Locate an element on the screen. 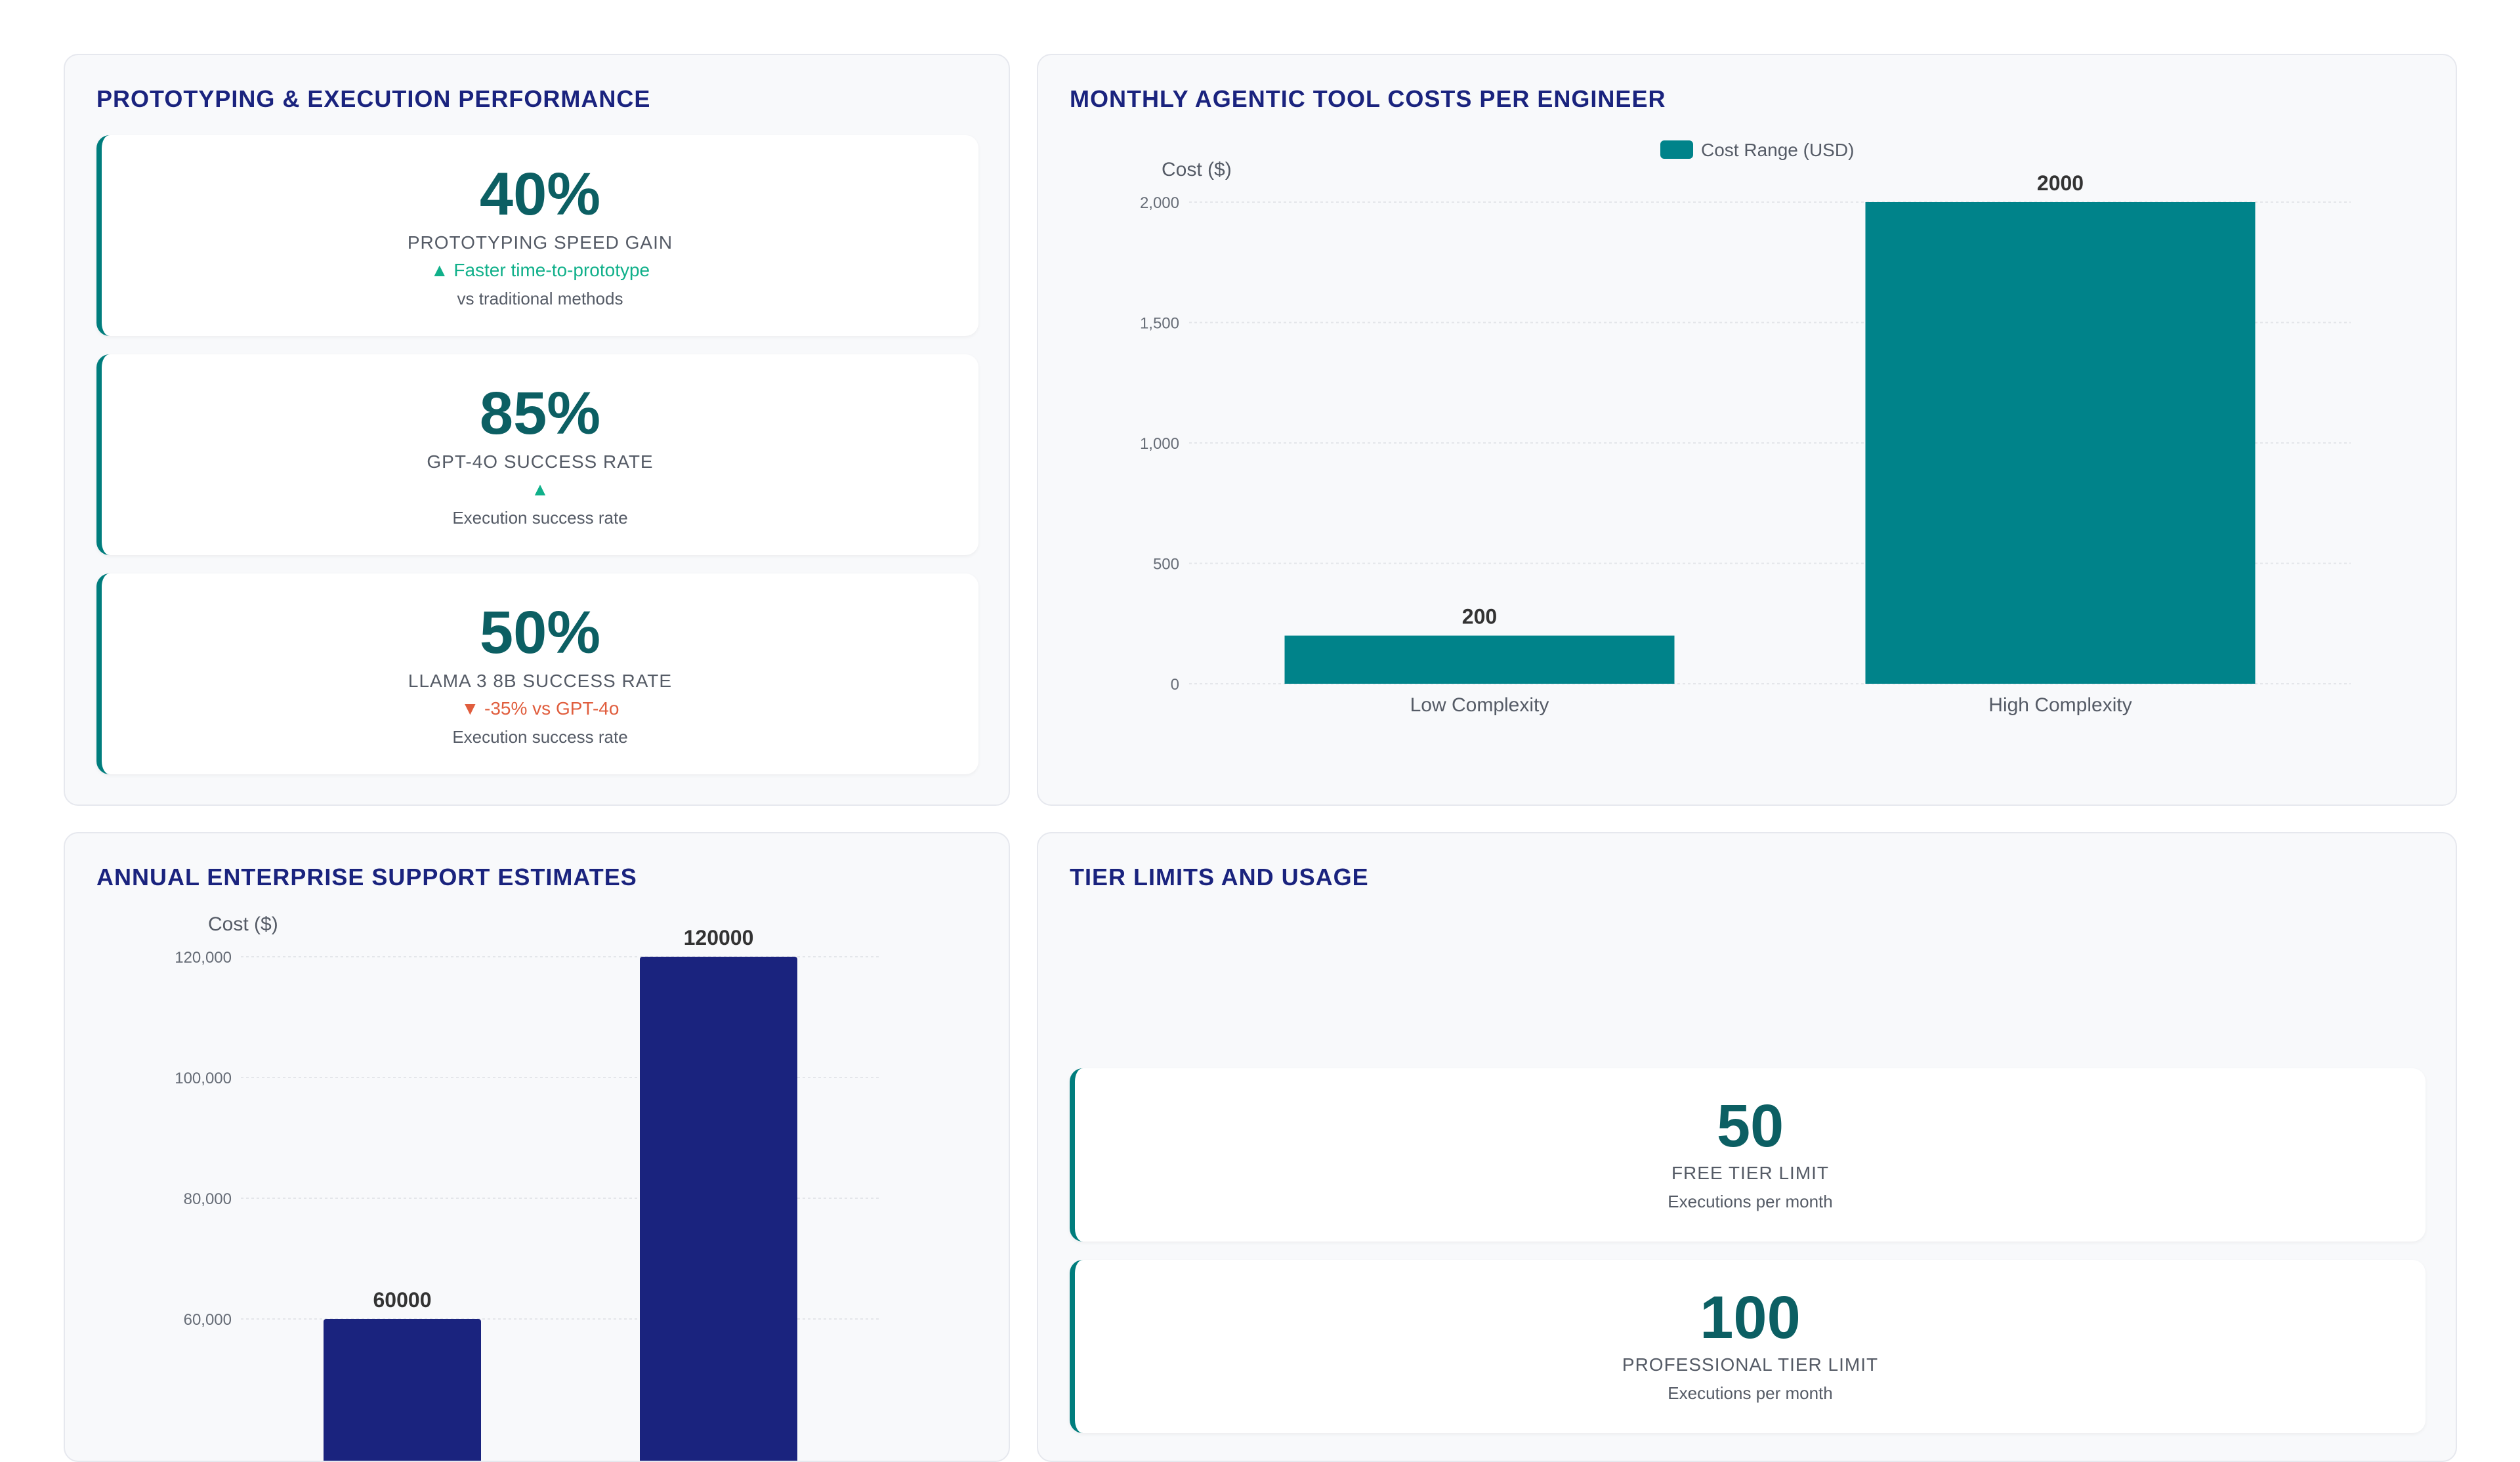  kpi-trend-up: ▲ Faster time-to-prototype is located at coordinates (540, 270).